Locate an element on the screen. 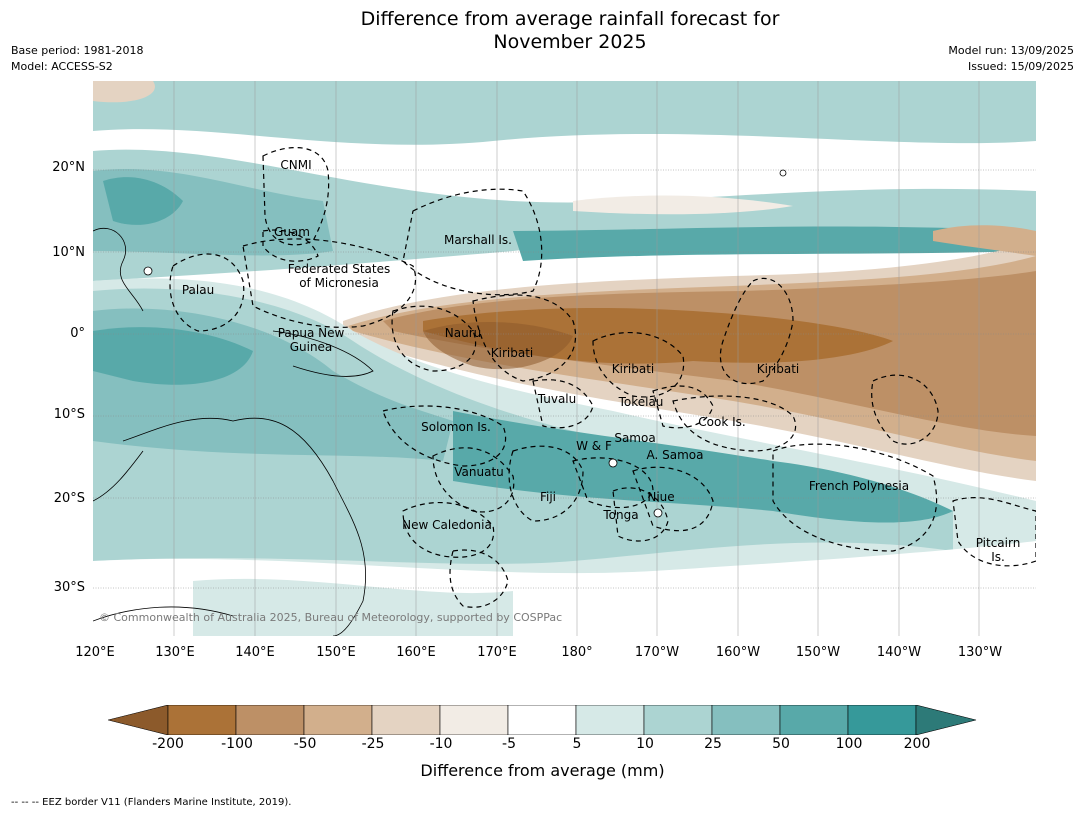 This screenshot has height=816, width=1085. colorbar-tick: 100 is located at coordinates (849, 744).